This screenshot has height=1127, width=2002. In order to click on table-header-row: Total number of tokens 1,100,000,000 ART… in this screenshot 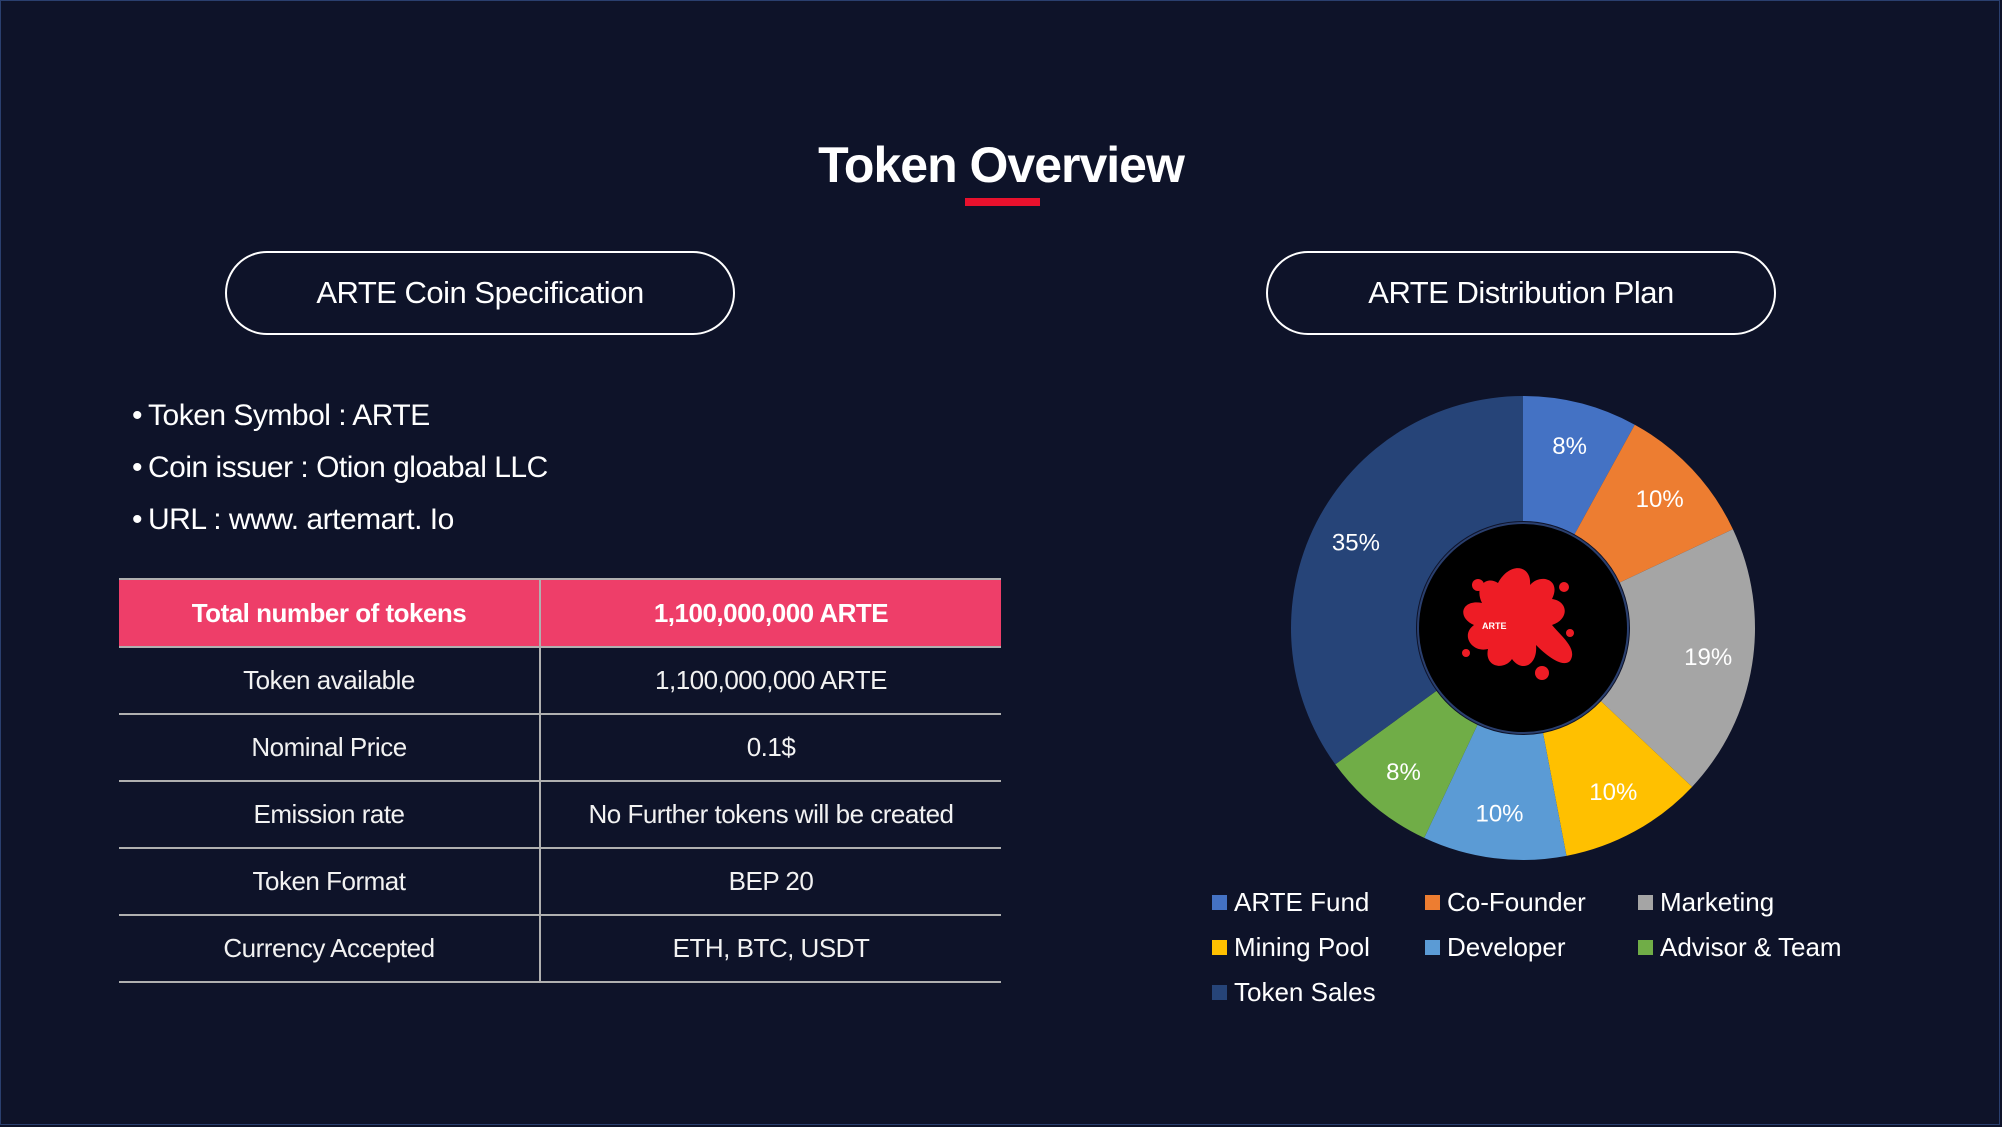, I will do `click(560, 613)`.